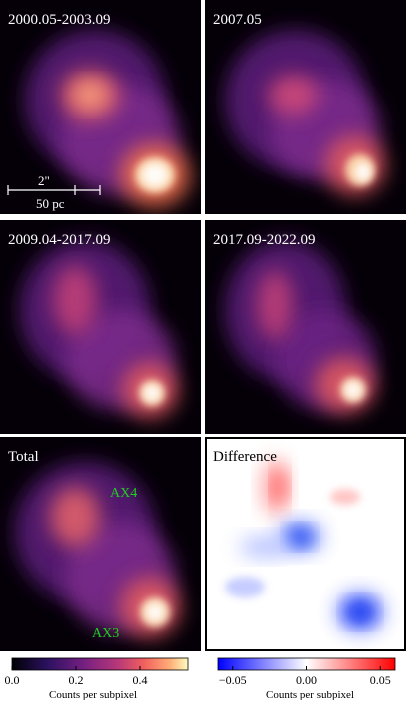  What do you see at coordinates (100, 664) in the screenshot?
I see `colorbar` at bounding box center [100, 664].